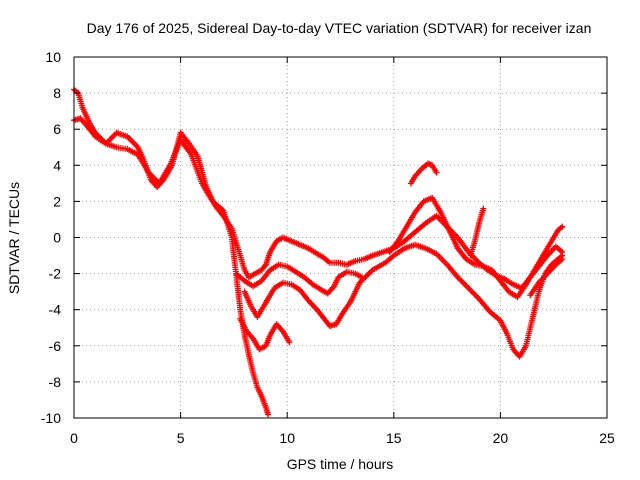  What do you see at coordinates (394, 438) in the screenshot?
I see `x-tick-label: 15` at bounding box center [394, 438].